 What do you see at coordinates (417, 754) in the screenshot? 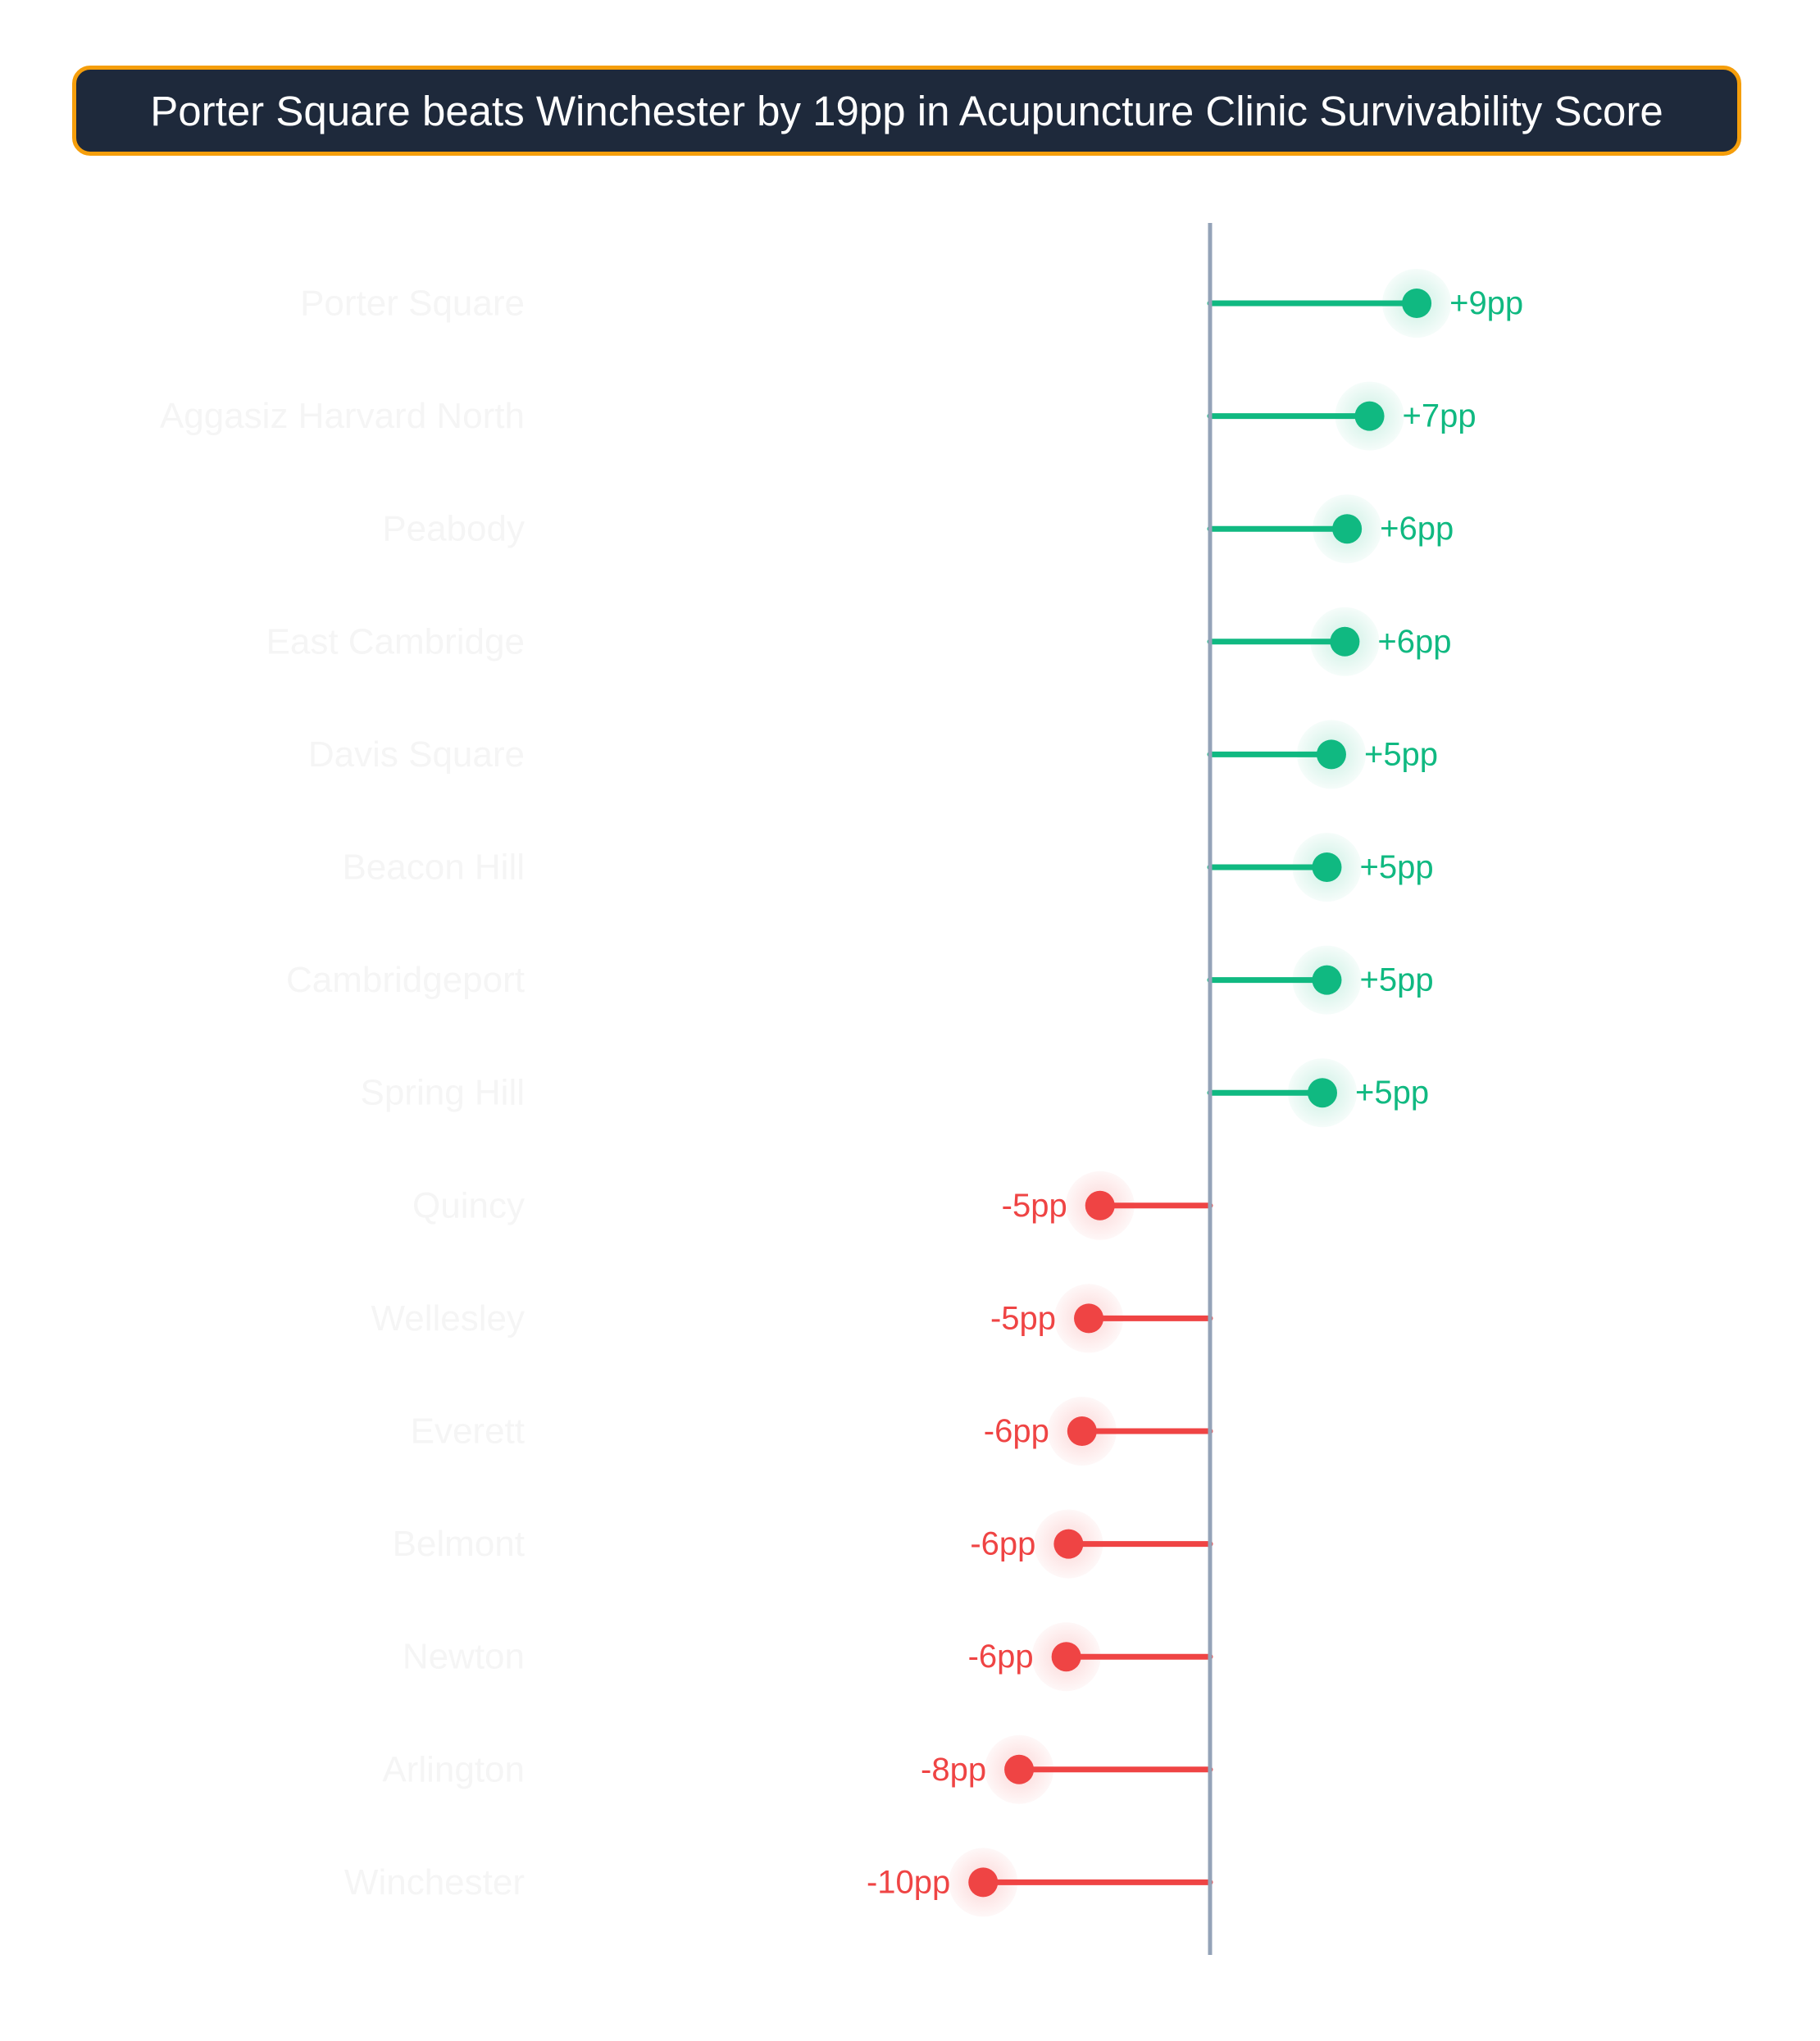
I see `category-label: Davis Square` at bounding box center [417, 754].